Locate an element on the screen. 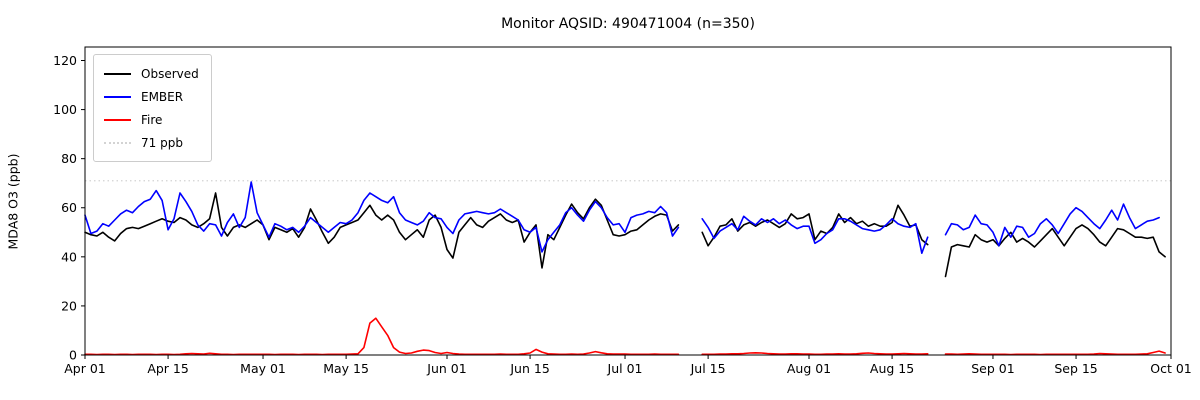 This screenshot has width=1200, height=400. y-tick-label: 120 is located at coordinates (65, 60).